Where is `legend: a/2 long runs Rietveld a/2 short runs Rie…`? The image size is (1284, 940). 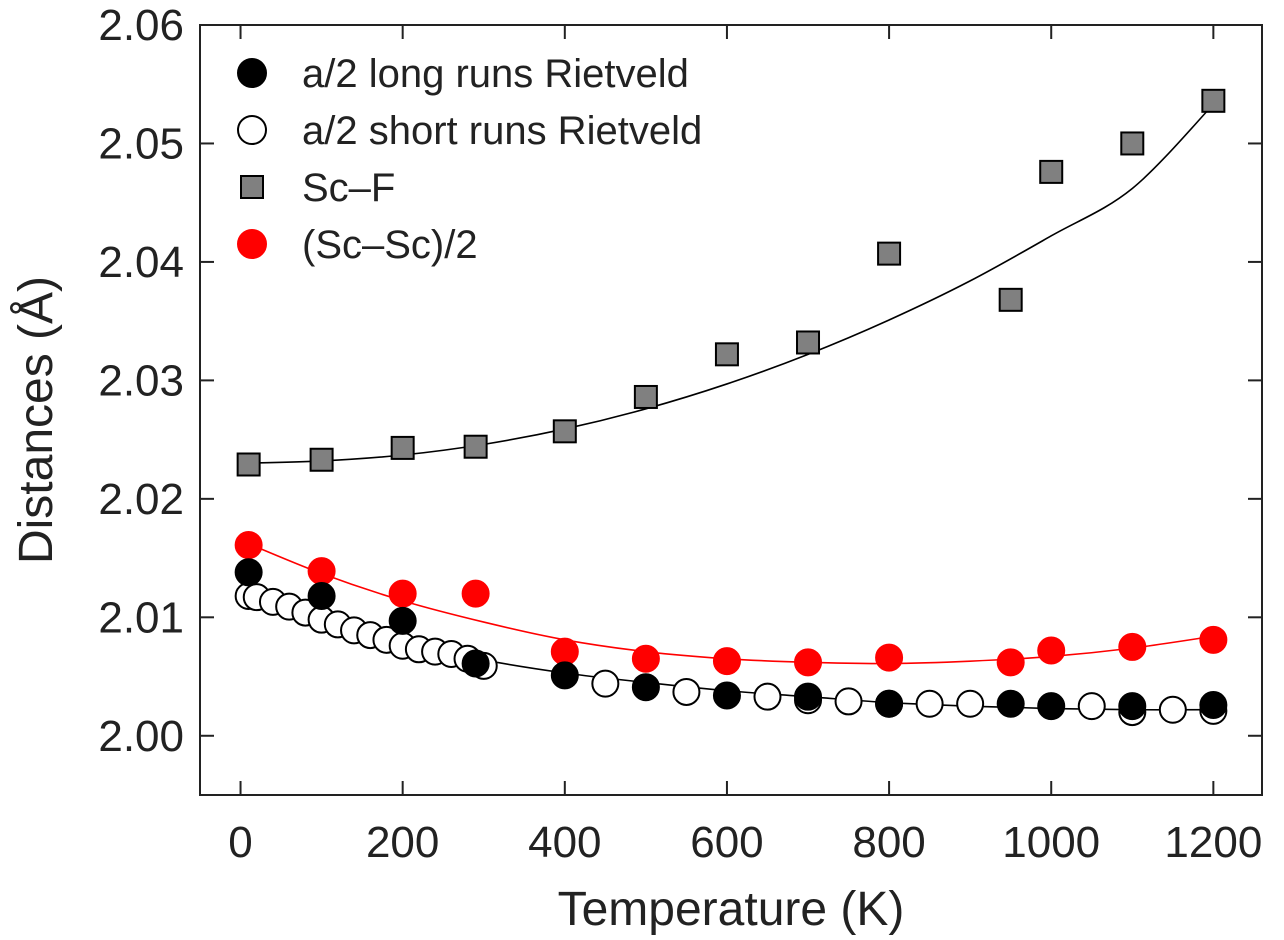
legend: a/2 long runs Rietveld a/2 short runs Rie… is located at coordinates (469, 159).